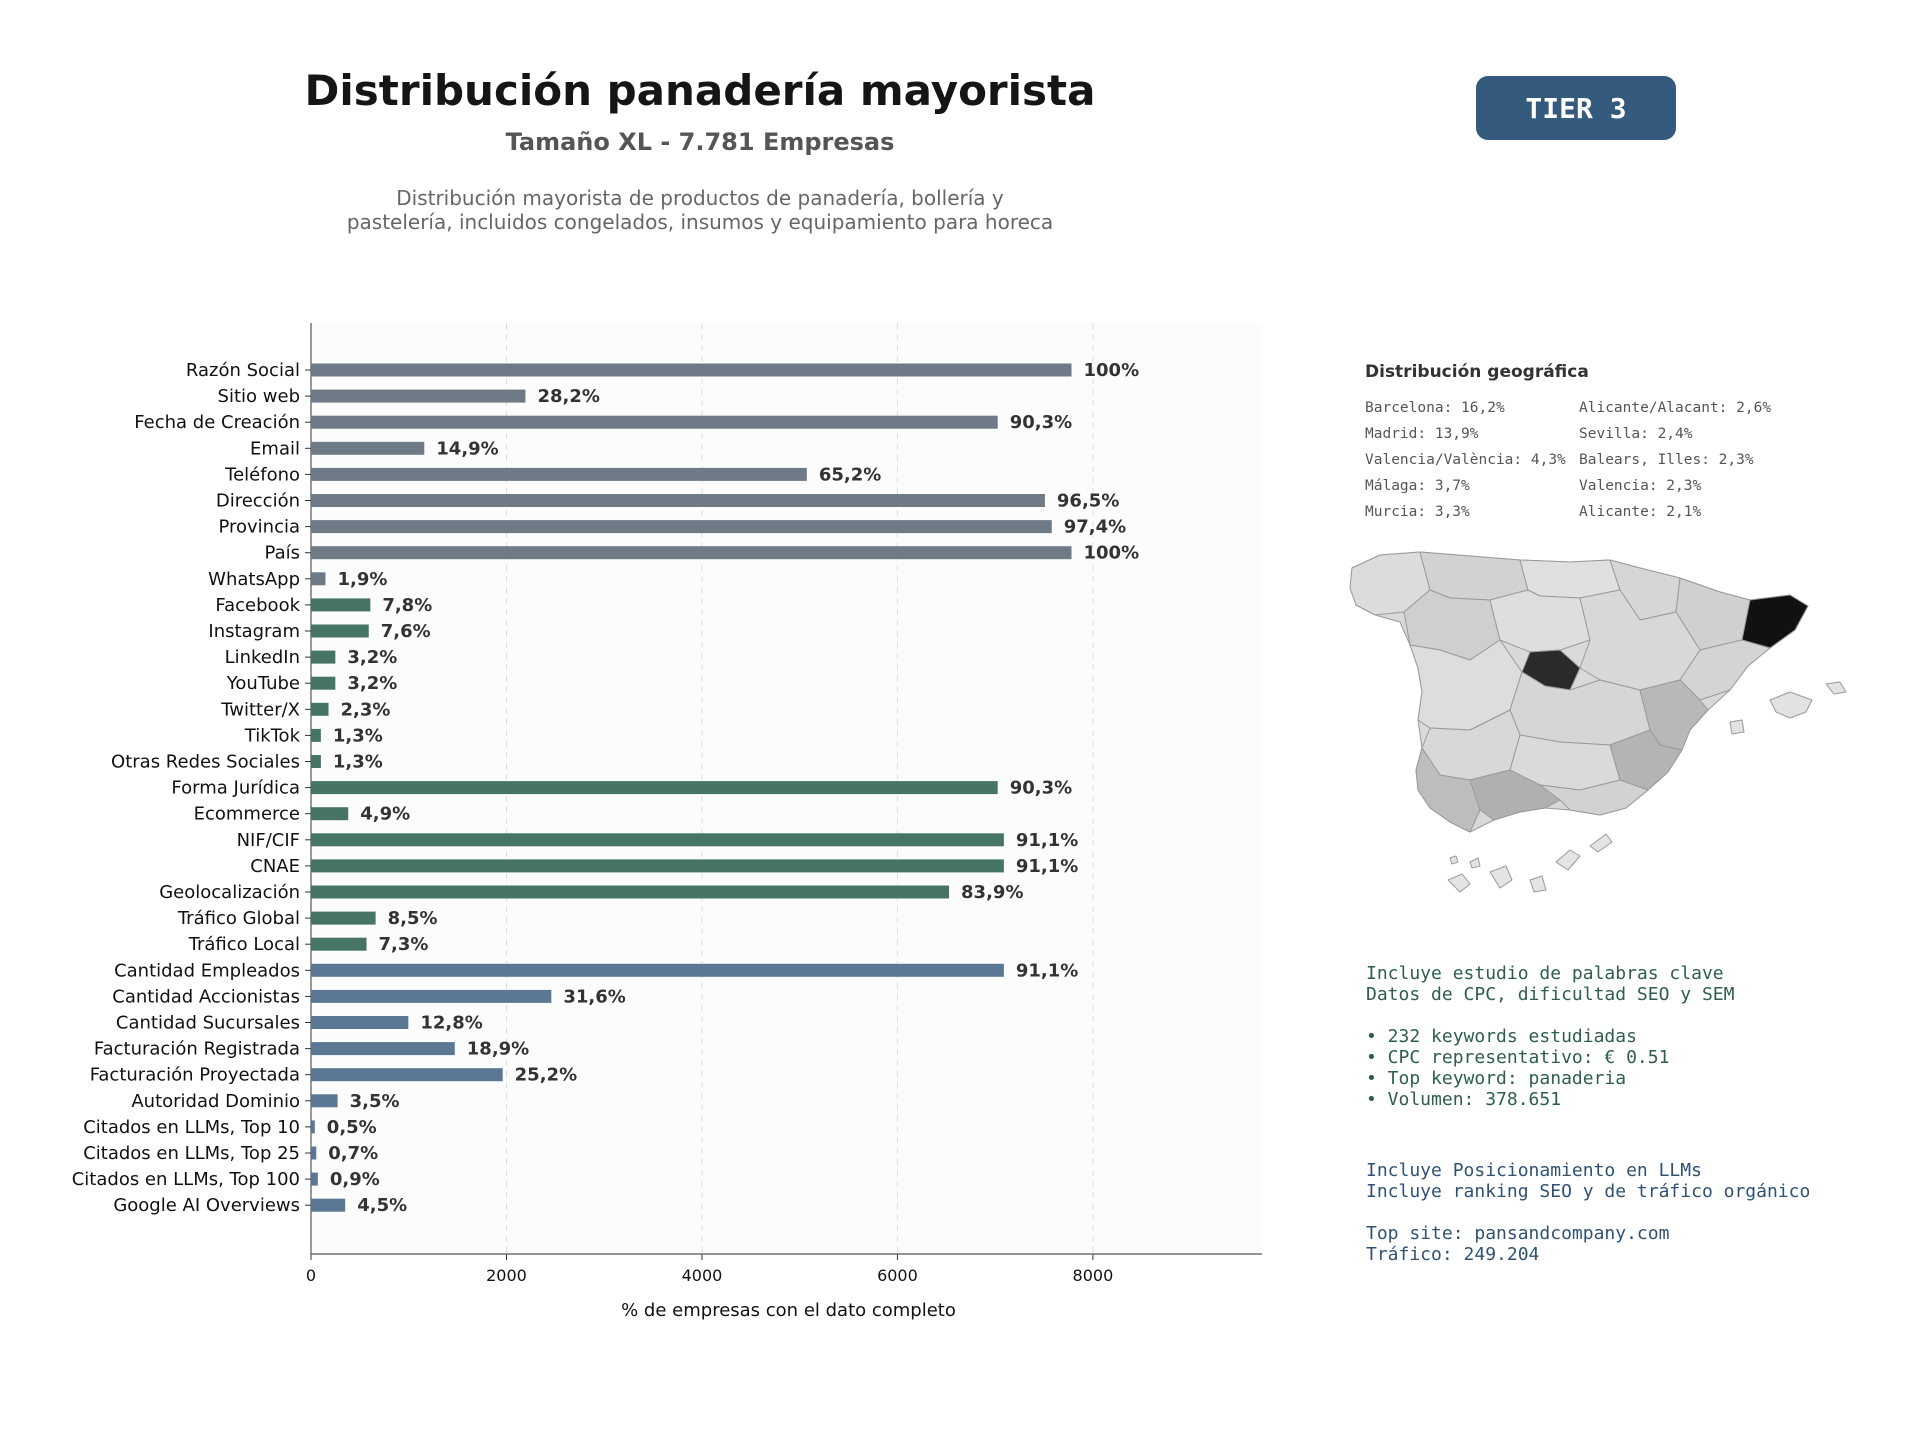 The height and width of the screenshot is (1440, 1920). I want to click on llm-line: Incluye Posicionamiento en LLMs, so click(1534, 1170).